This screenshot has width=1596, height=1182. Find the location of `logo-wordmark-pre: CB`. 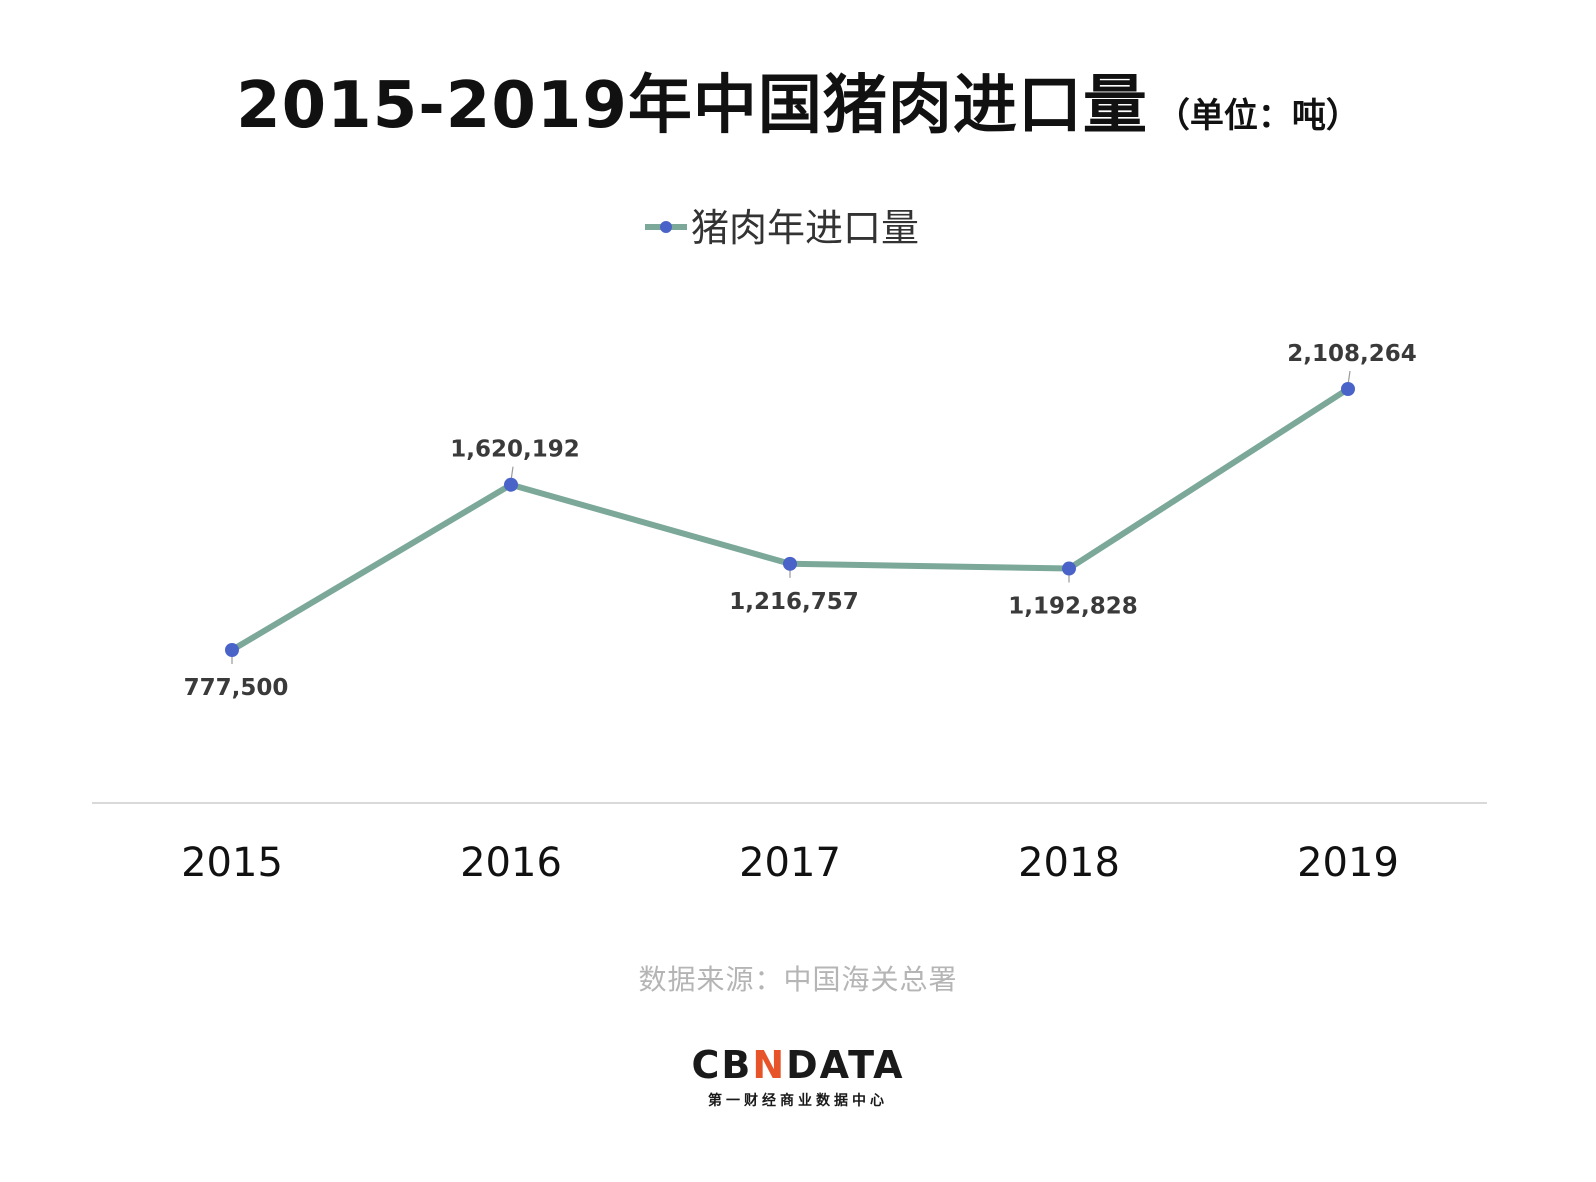

logo-wordmark-pre: CB is located at coordinates (722, 1065).